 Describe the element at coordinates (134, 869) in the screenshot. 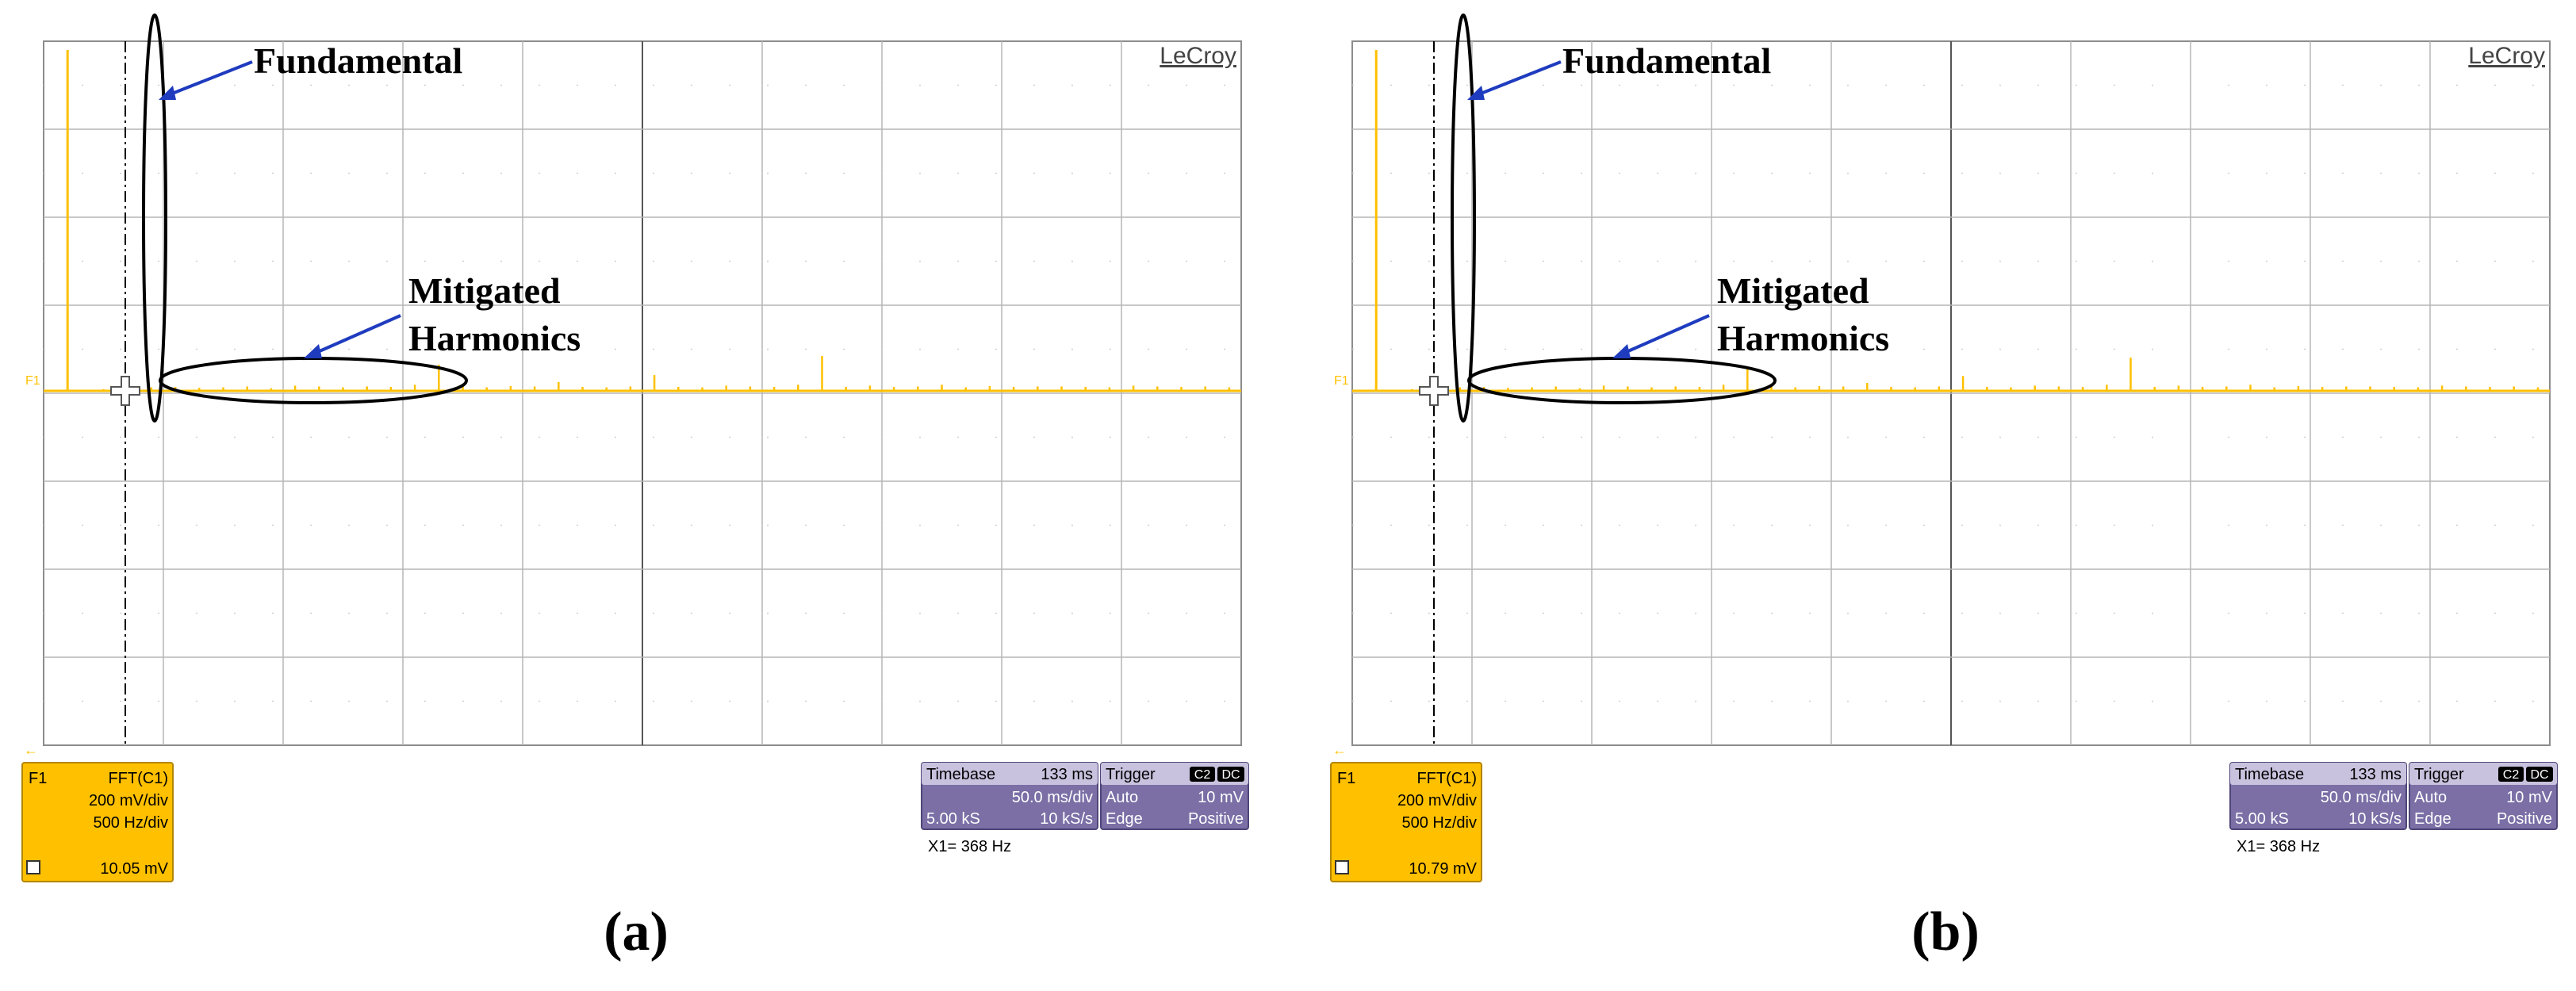

I see `channel-reading: 10.05 mV` at that location.